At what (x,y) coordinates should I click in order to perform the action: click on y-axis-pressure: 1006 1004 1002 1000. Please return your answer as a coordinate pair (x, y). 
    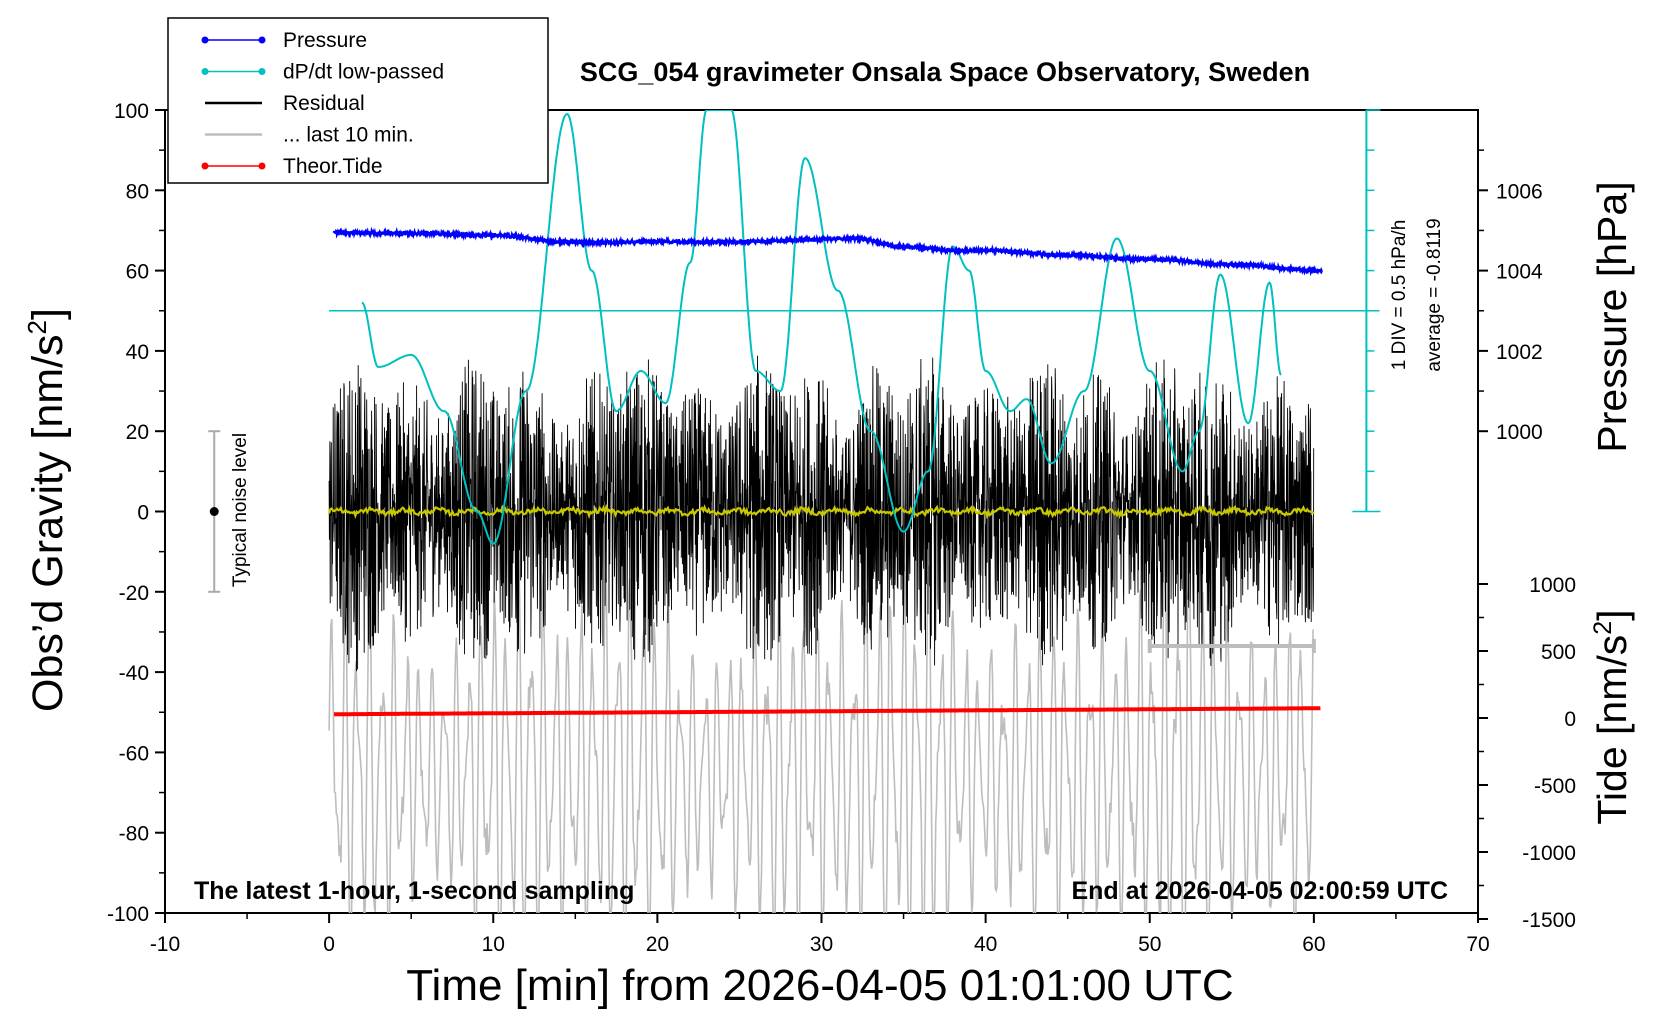
    Looking at the image, I should click on (1510, 296).